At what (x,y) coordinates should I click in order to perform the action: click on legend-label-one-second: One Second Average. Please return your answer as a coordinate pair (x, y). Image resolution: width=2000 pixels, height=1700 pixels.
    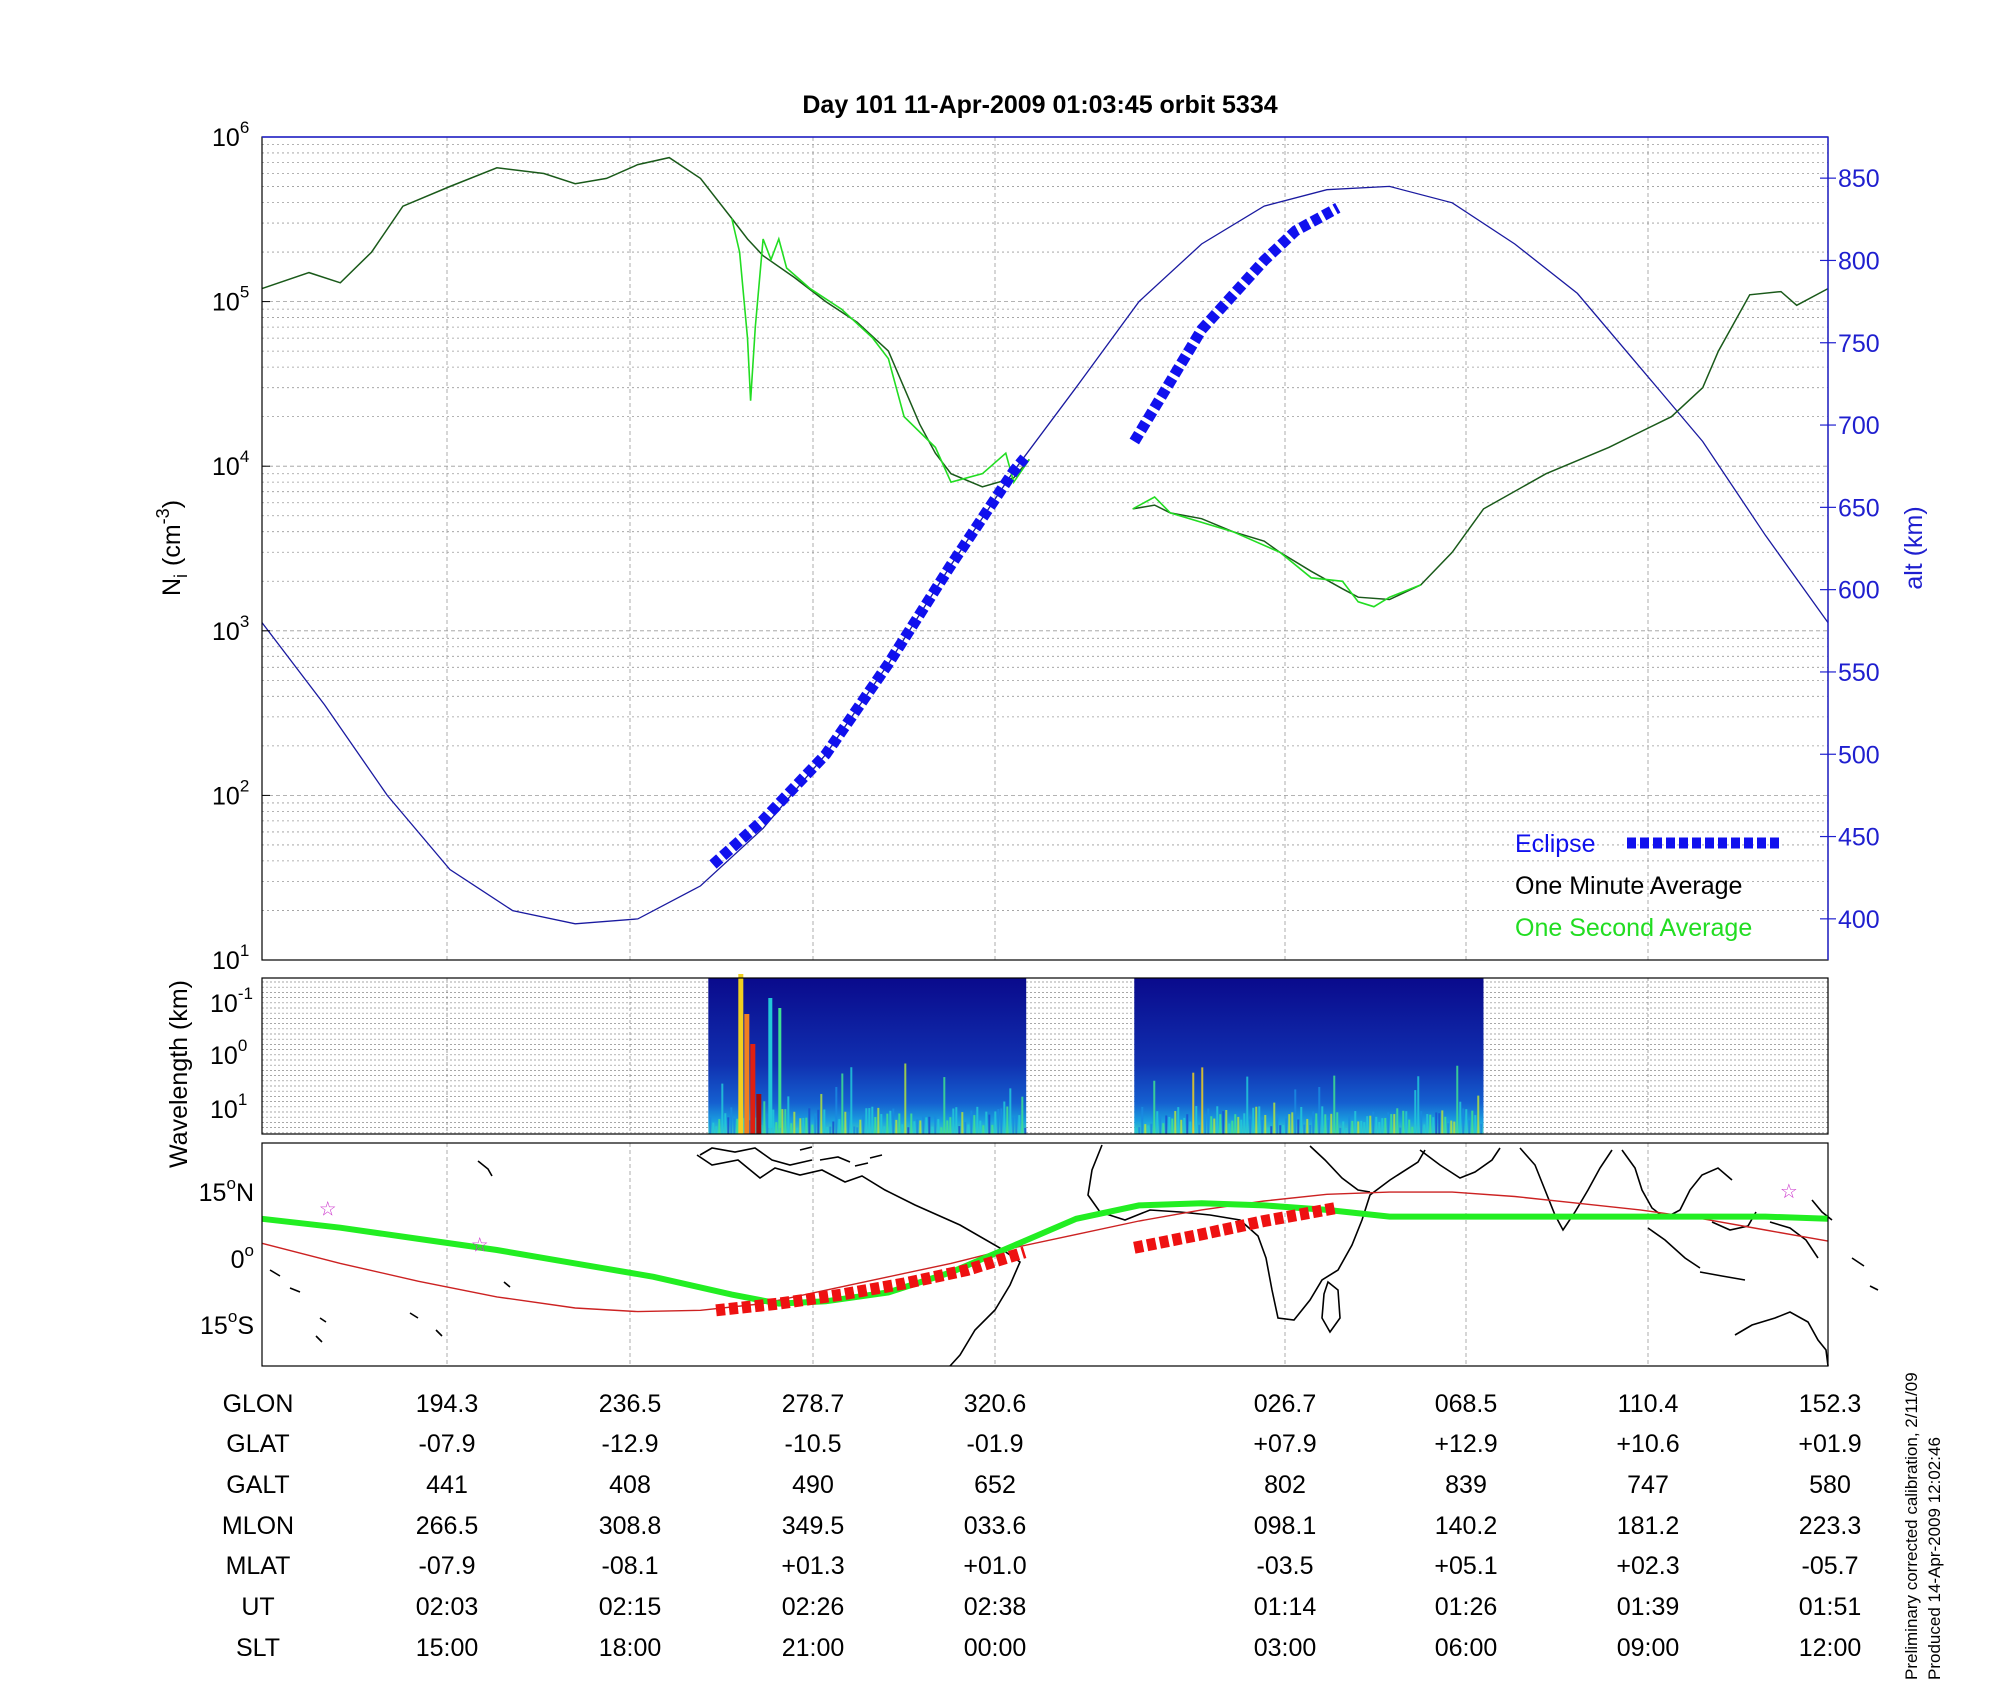
    Looking at the image, I should click on (1633, 928).